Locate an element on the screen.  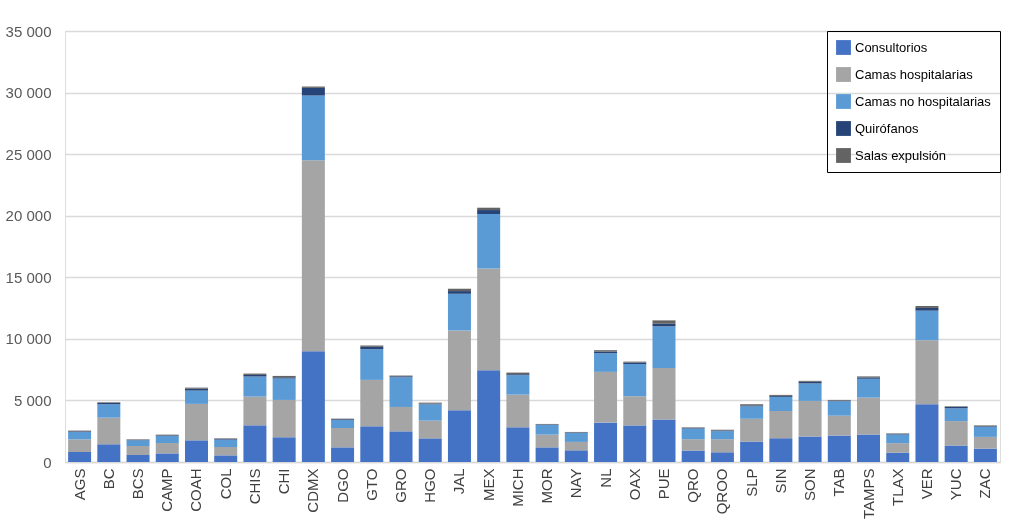
x-tick-label: HGO is located at coordinates (430, 485).